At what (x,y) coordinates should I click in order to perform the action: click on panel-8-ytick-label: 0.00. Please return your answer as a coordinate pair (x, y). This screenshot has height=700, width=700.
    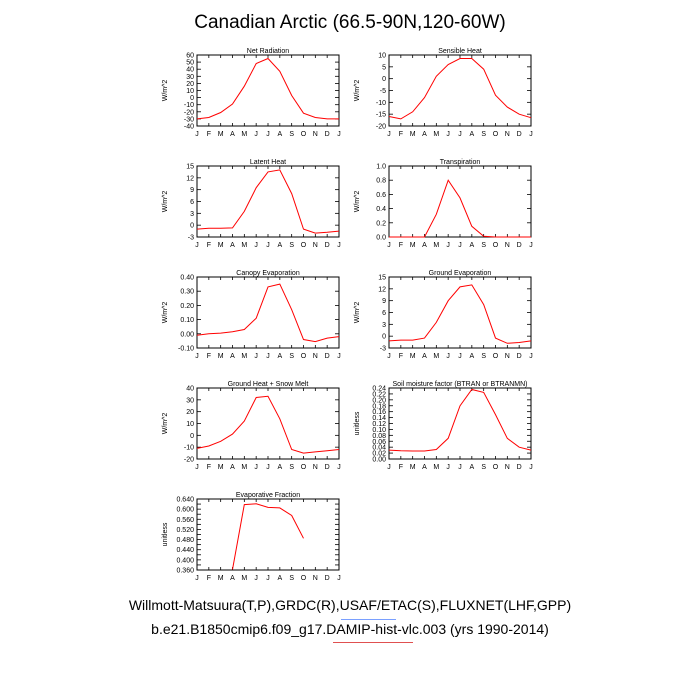
    Looking at the image, I should click on (379, 460).